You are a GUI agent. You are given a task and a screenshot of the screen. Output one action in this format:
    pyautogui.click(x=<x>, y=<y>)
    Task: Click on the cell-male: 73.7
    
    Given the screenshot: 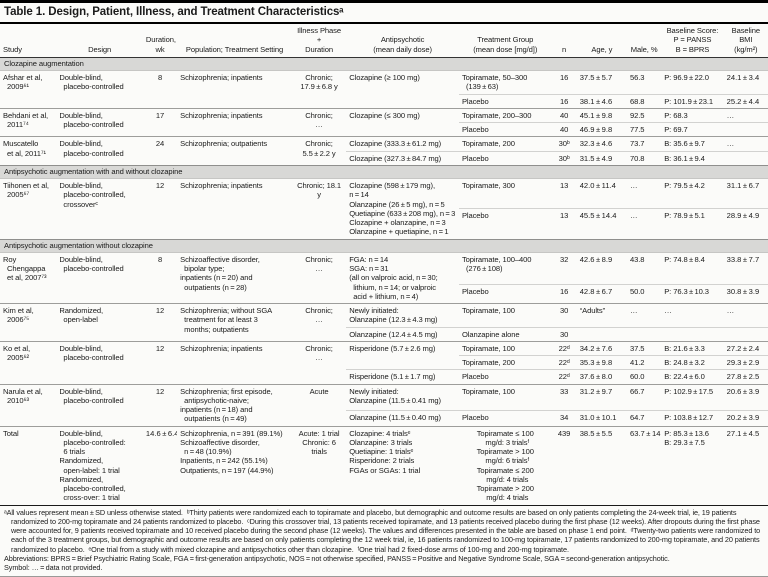 What is the action you would take?
    pyautogui.click(x=644, y=143)
    